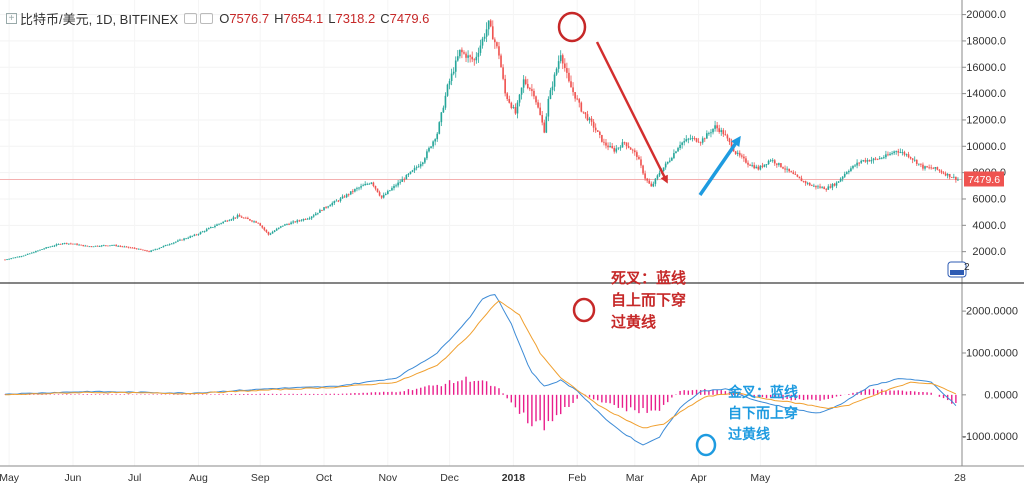 The image size is (1024, 488). I want to click on price-tick-label: 10000.0, so click(986, 147).